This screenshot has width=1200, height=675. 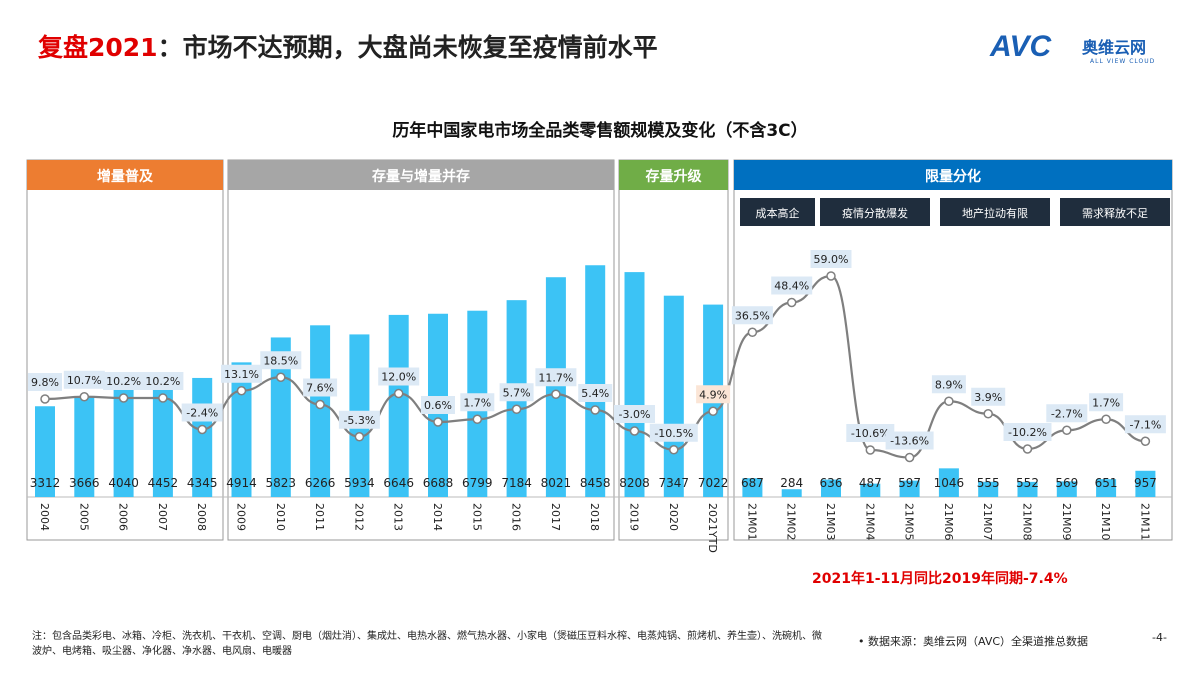 What do you see at coordinates (830, 522) in the screenshot?
I see `x-tick-label: 21M03` at bounding box center [830, 522].